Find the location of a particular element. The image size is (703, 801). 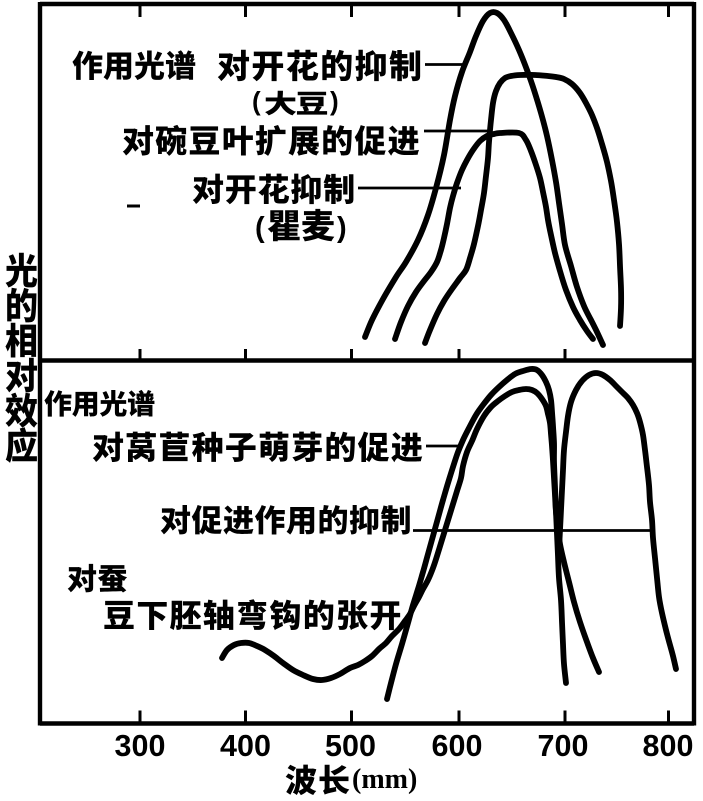

svg-text: (mm) is located at coordinates (384, 779).